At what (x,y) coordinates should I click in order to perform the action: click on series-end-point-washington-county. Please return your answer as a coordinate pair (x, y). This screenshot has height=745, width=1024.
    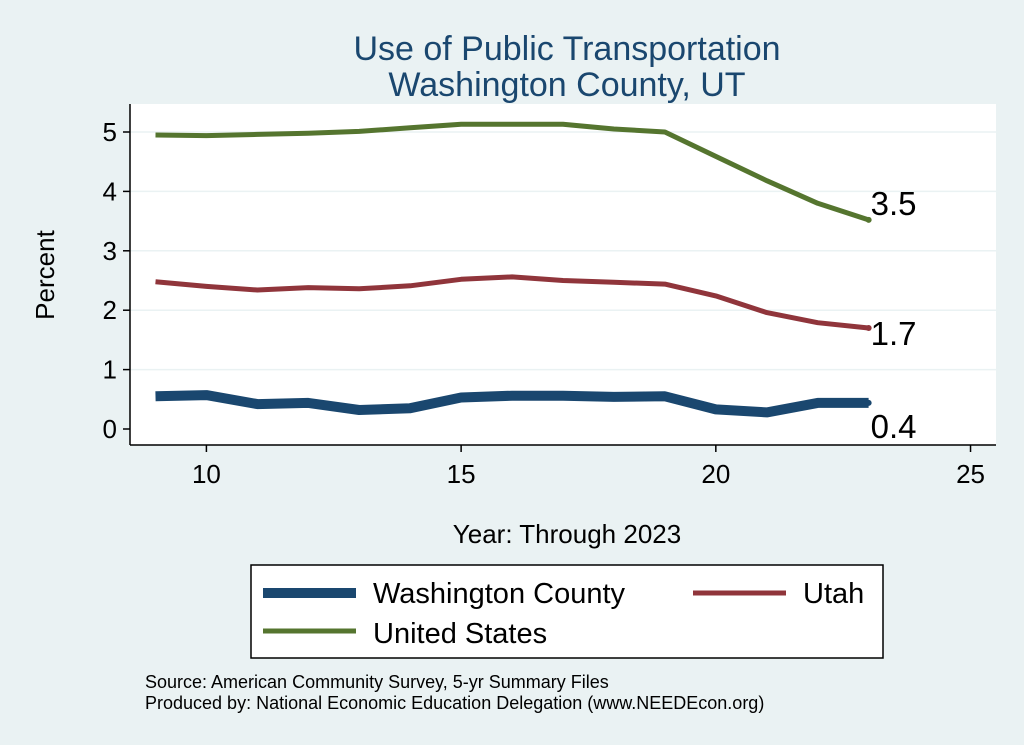
    Looking at the image, I should click on (868, 402).